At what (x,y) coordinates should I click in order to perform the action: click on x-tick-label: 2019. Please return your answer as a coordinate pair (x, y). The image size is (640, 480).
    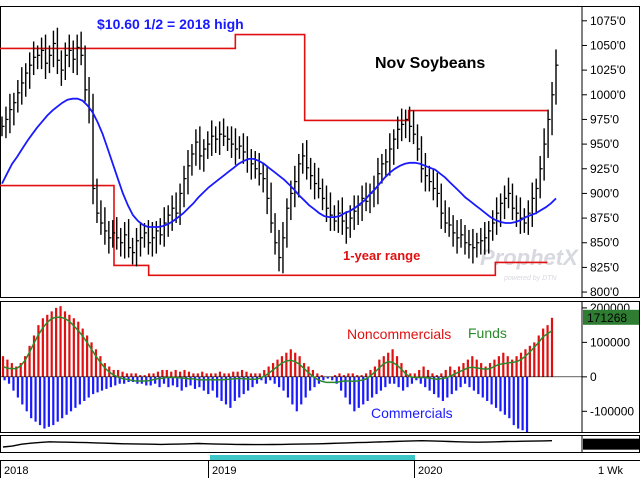
    Looking at the image, I should click on (224, 471).